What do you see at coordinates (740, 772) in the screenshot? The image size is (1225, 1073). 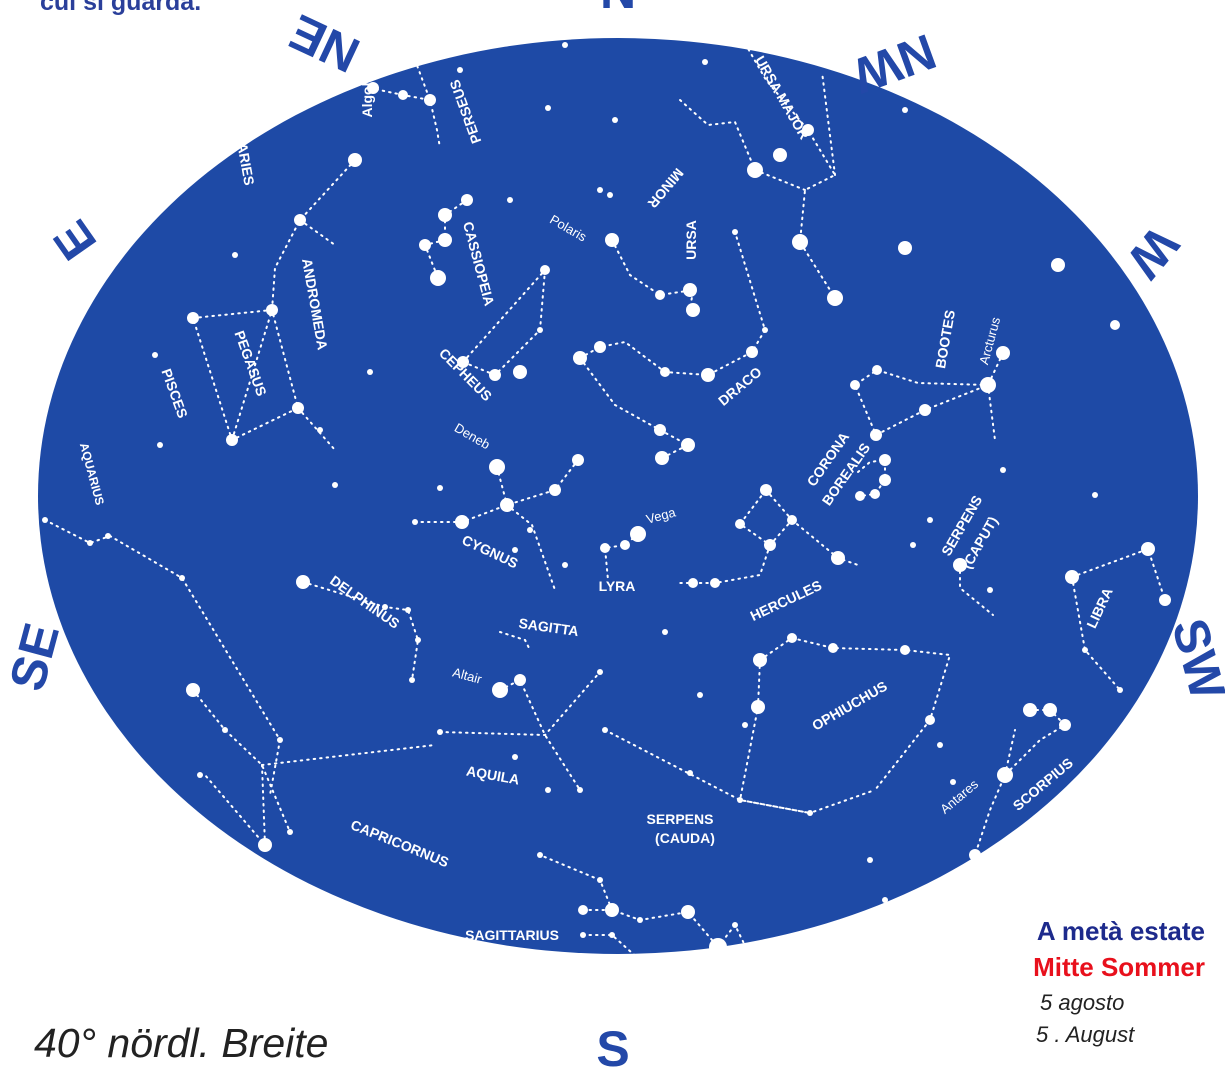 I see `constellation-line-serpens-cauda` at bounding box center [740, 772].